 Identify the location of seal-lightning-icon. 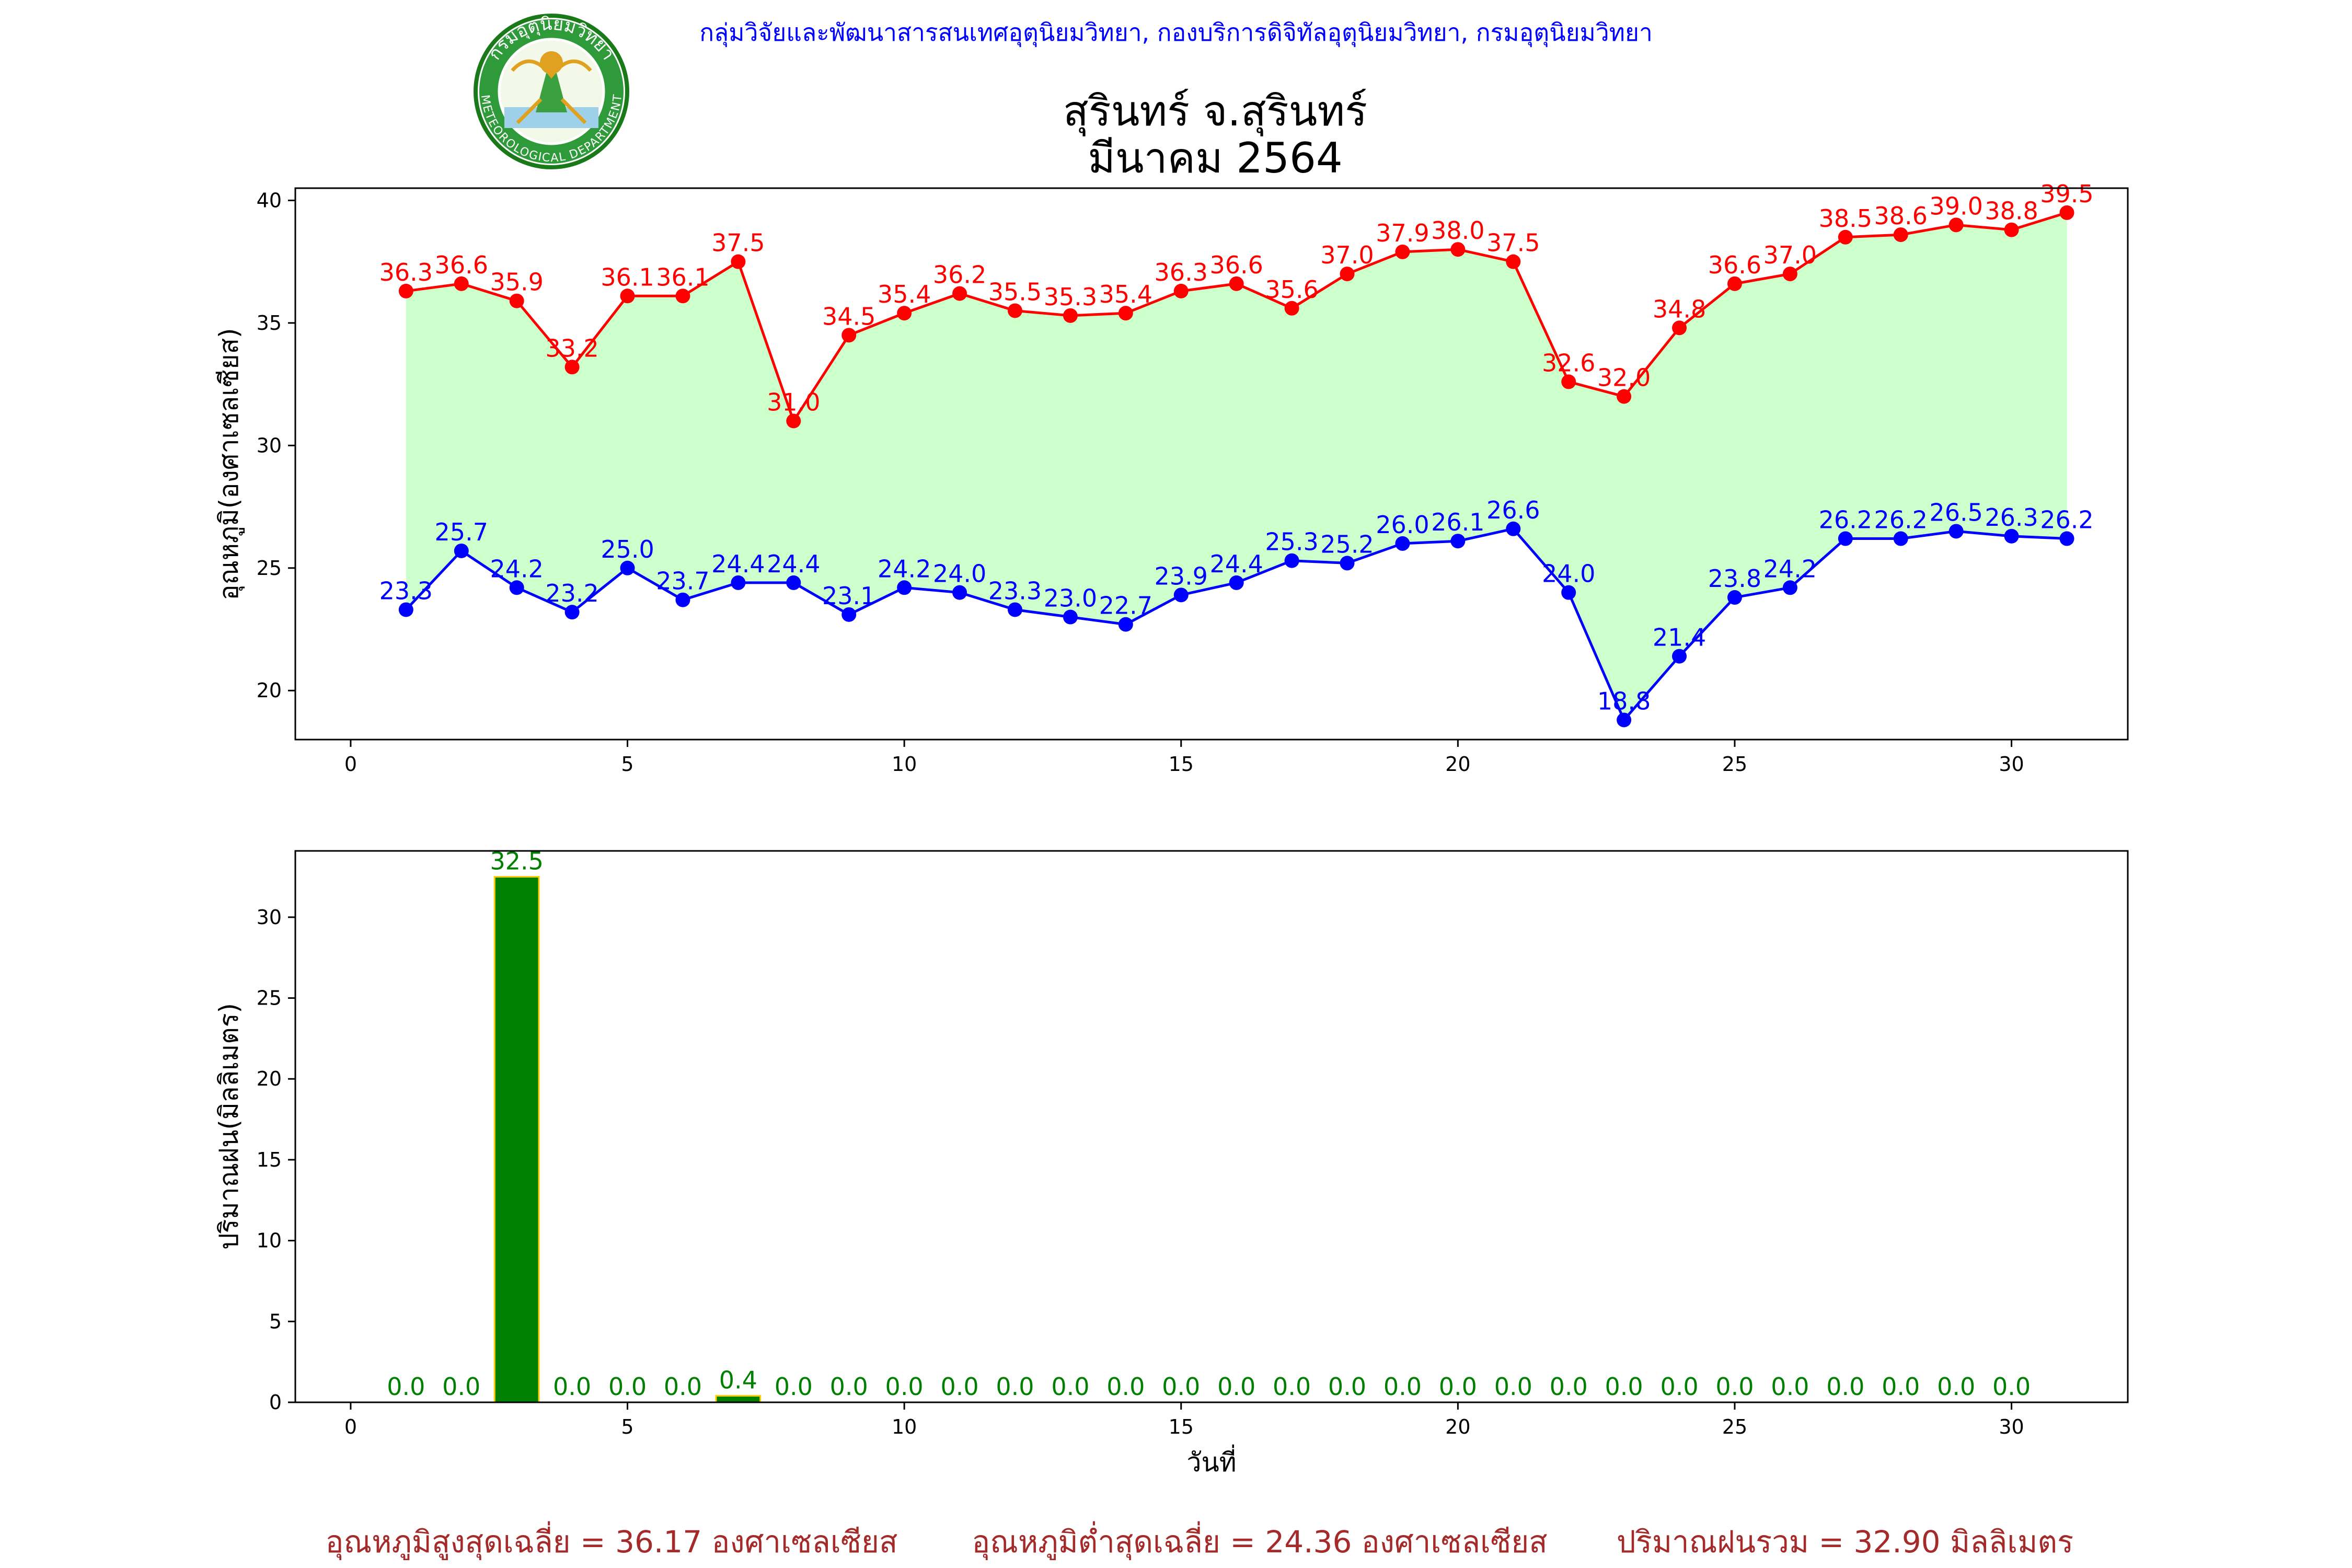
(551, 111).